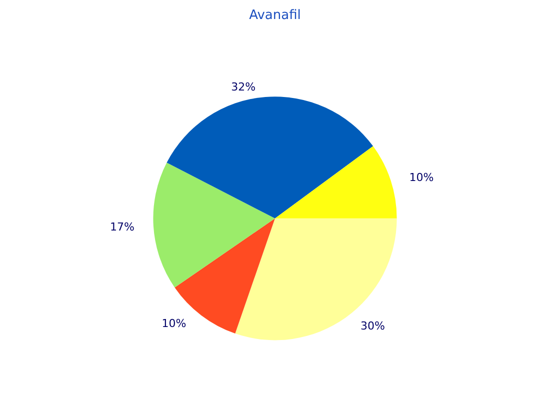 The height and width of the screenshot is (420, 550). I want to click on data-label: 32%, so click(243, 87).